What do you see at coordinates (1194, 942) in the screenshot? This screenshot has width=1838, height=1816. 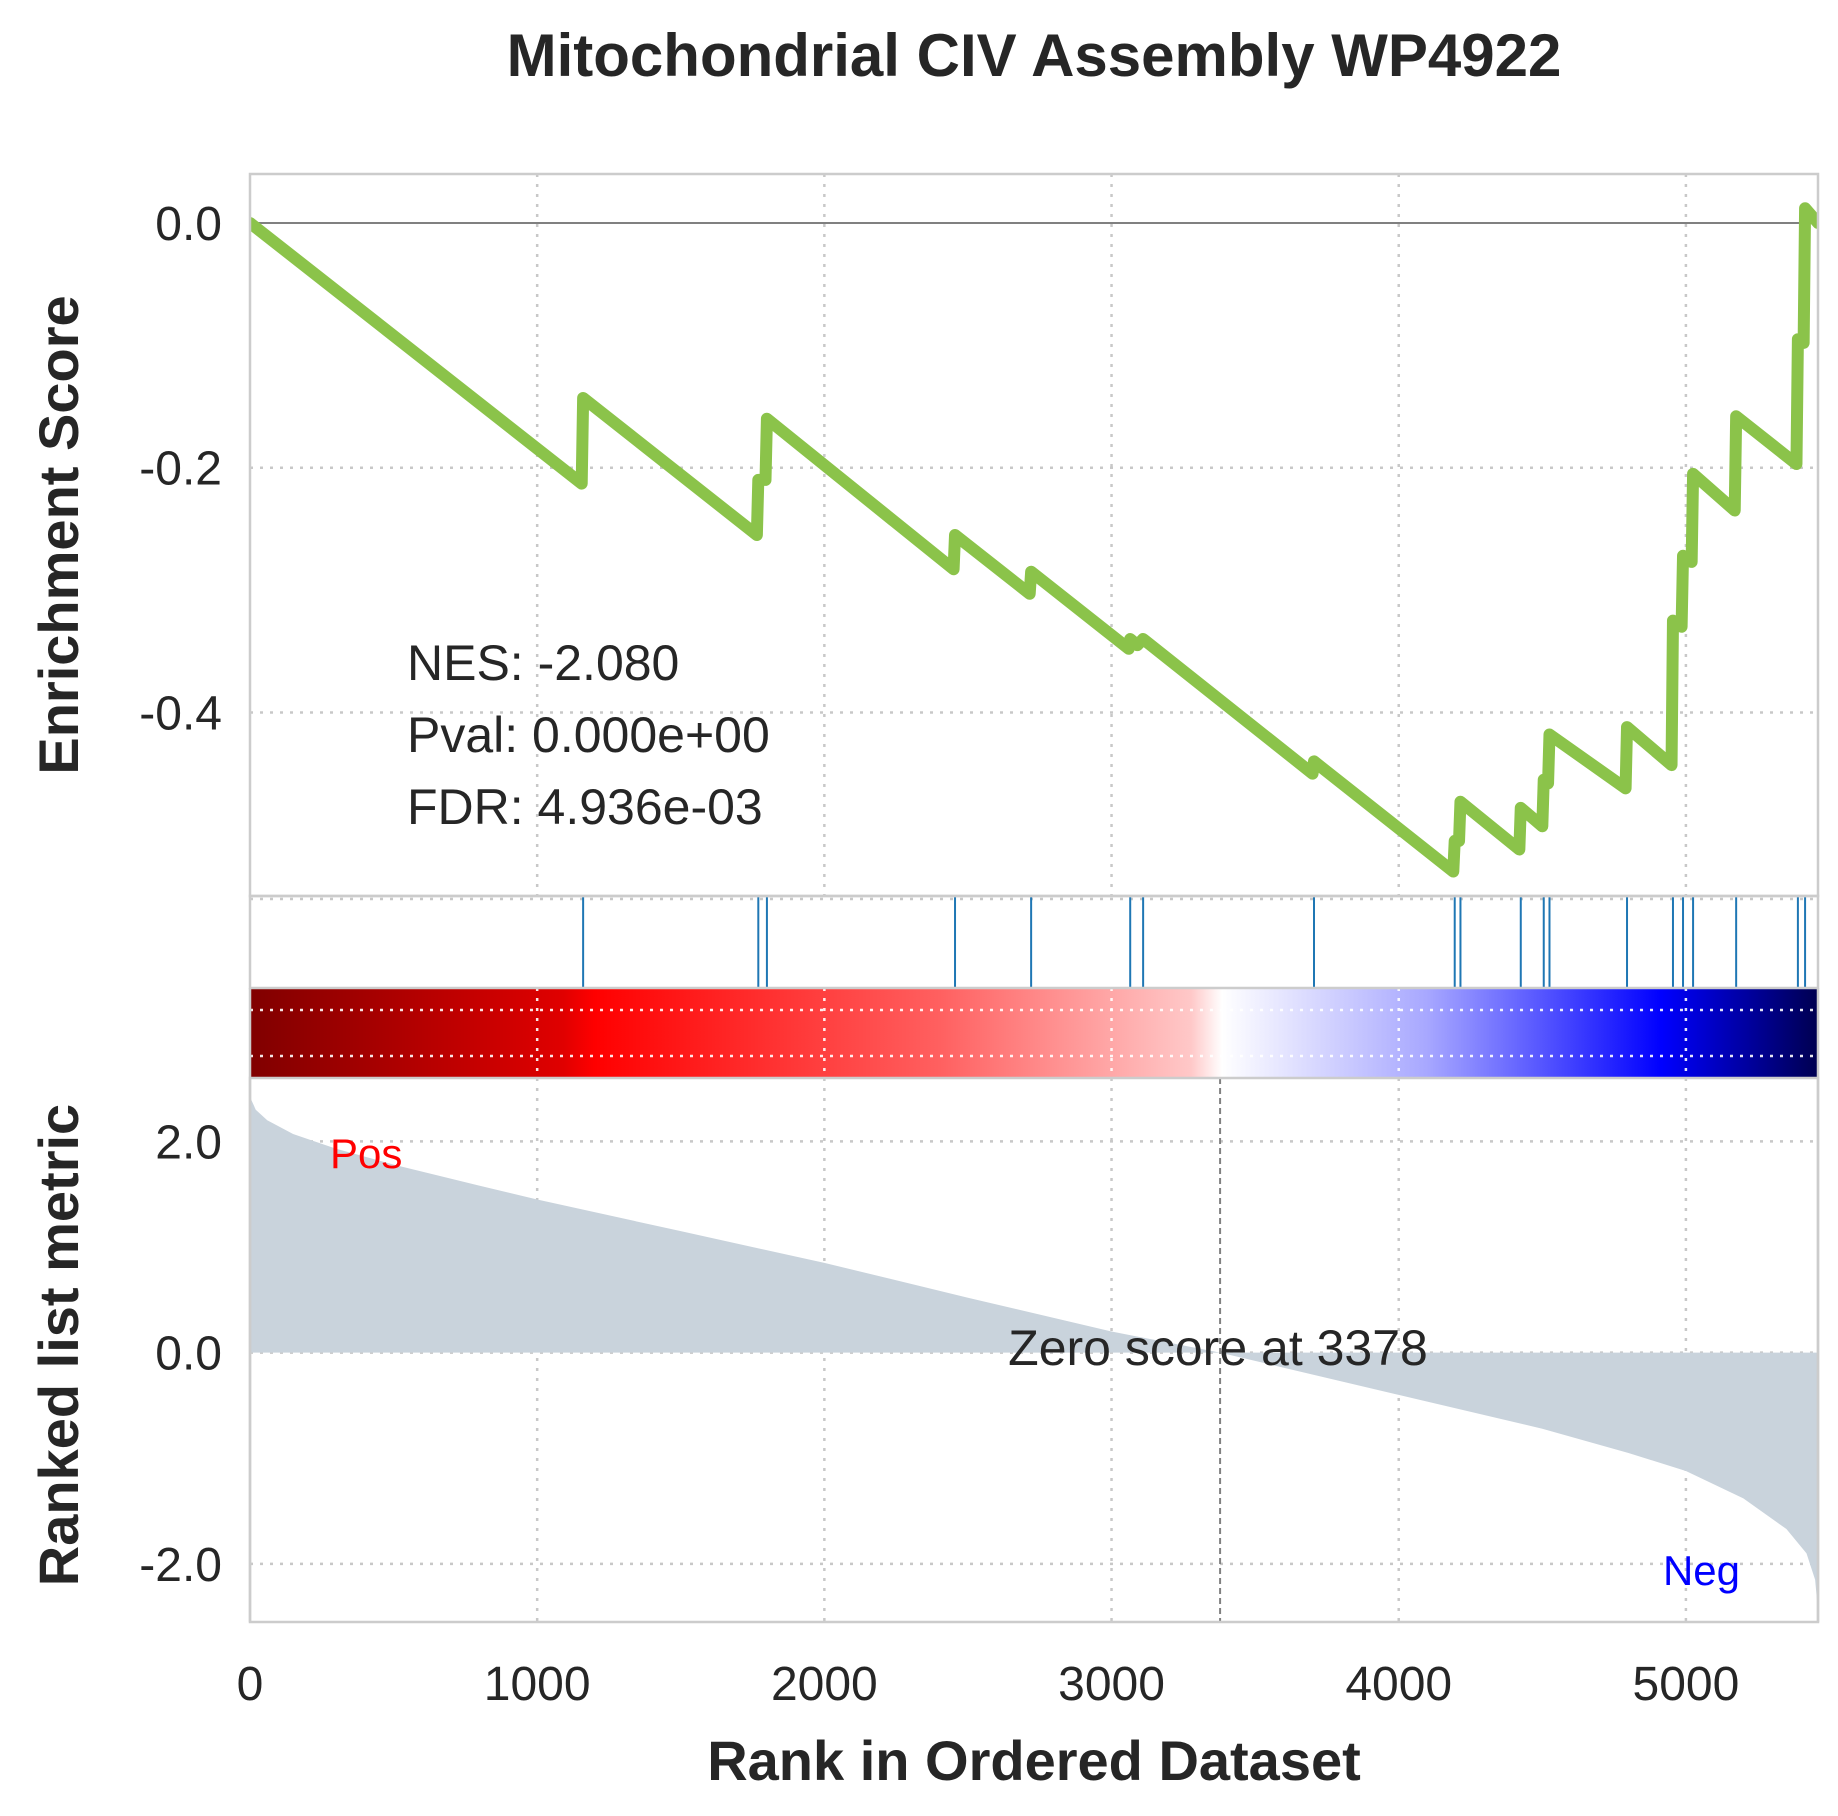 I see `hits-layer` at bounding box center [1194, 942].